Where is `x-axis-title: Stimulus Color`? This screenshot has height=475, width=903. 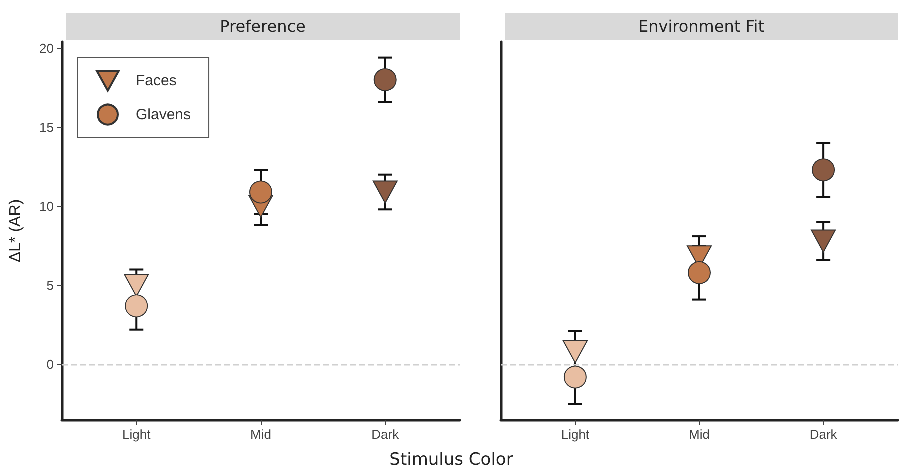
x-axis-title: Stimulus Color is located at coordinates (451, 460).